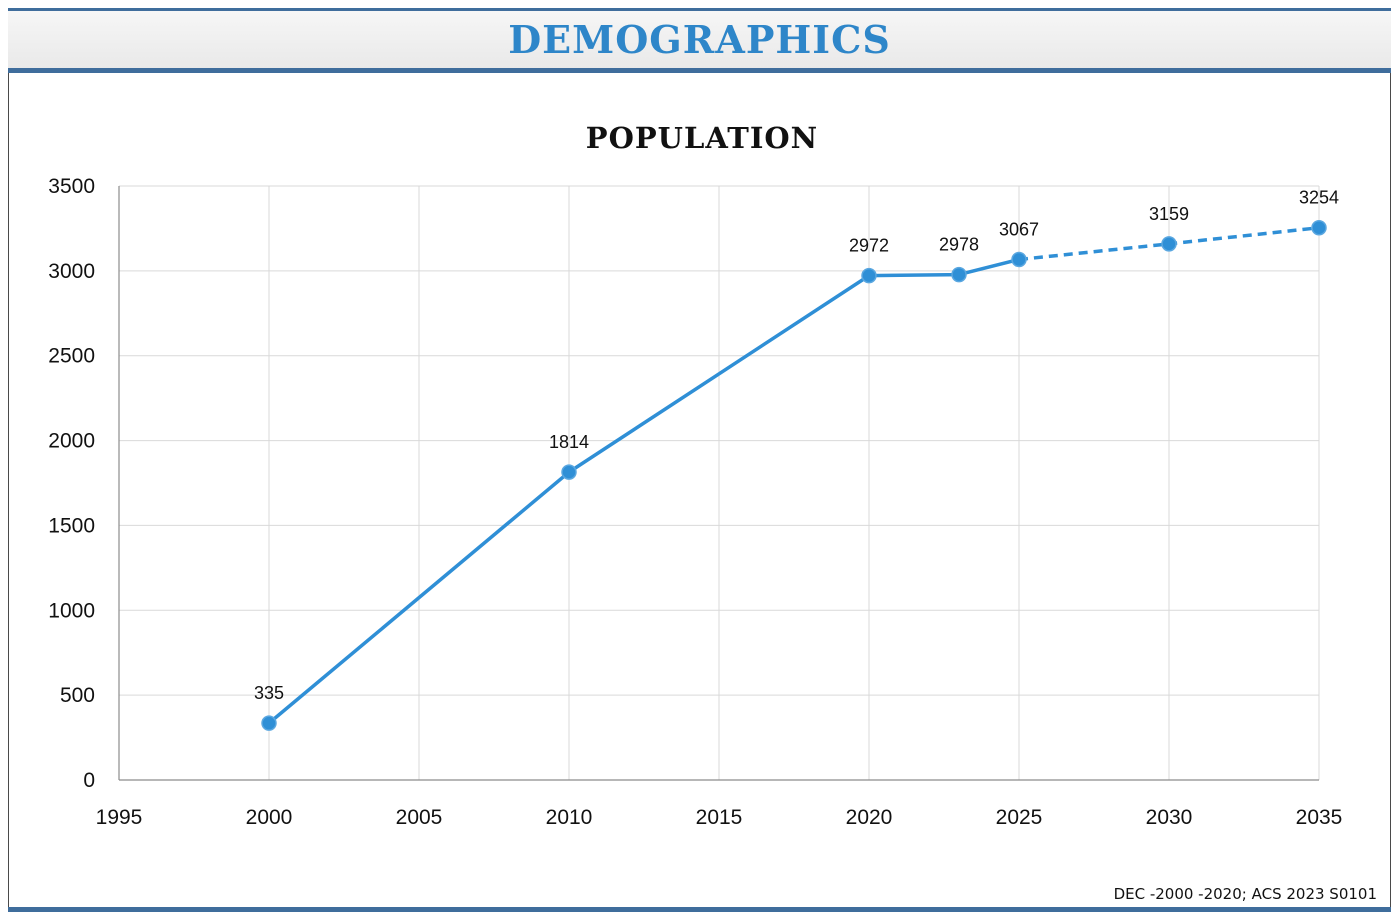 The image size is (1397, 912). Describe the element at coordinates (89, 780) in the screenshot. I see `y-tick-label: 0` at that location.